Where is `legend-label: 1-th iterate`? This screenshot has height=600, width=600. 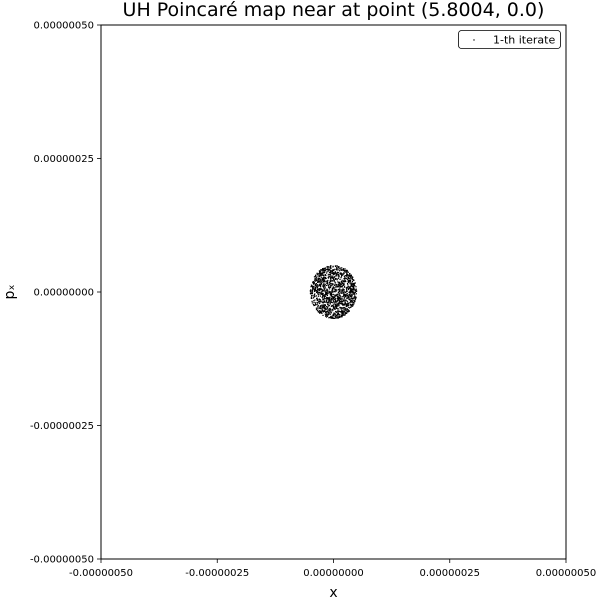 legend-label: 1-th iterate is located at coordinates (524, 40).